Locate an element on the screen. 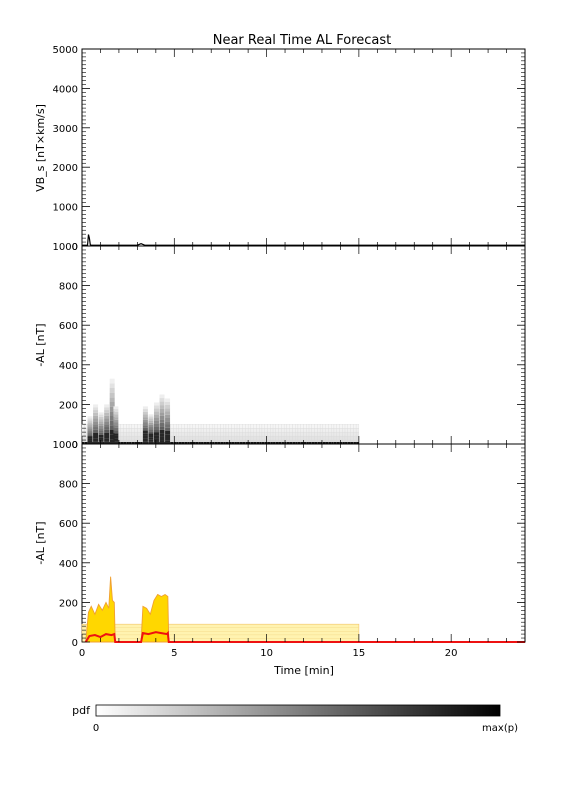 The image size is (576, 792). ytick-label: 4000 is located at coordinates (65, 89).